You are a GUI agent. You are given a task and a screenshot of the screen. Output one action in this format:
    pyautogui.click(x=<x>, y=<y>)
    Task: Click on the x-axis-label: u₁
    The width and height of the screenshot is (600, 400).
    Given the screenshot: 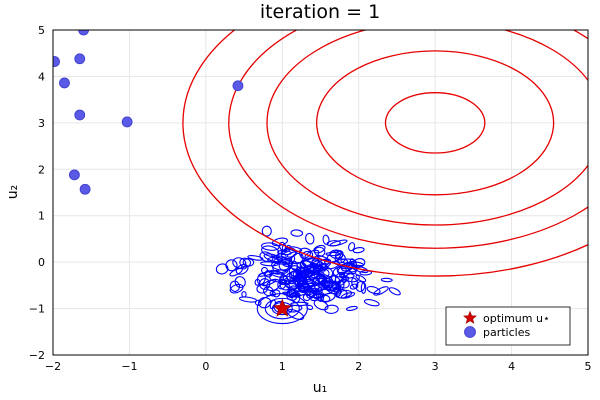 What is the action you would take?
    pyautogui.click(x=320, y=388)
    